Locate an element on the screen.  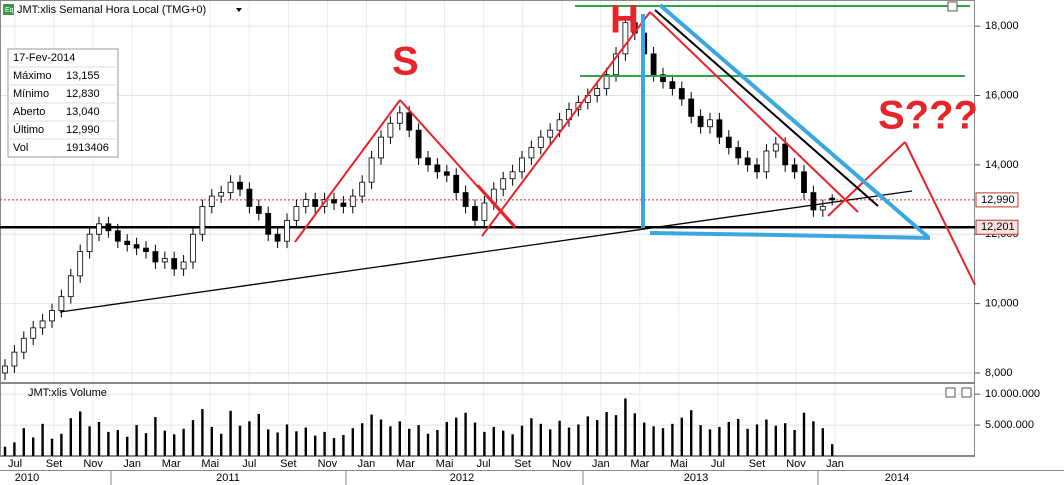
info-value: 13,155 is located at coordinates (83, 76).